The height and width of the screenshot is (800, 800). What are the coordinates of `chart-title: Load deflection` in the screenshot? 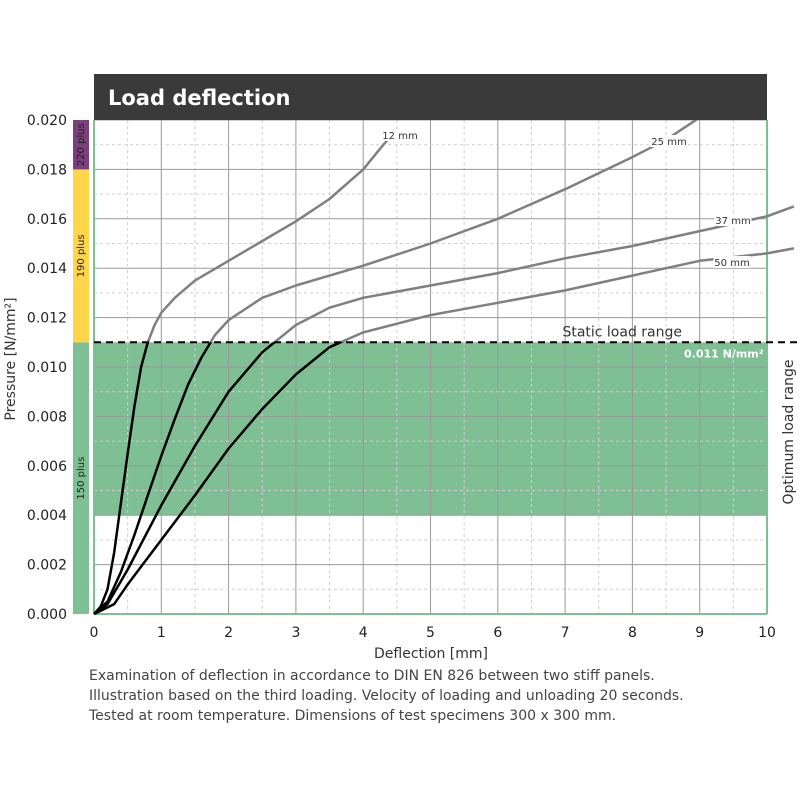 It's located at (199, 98).